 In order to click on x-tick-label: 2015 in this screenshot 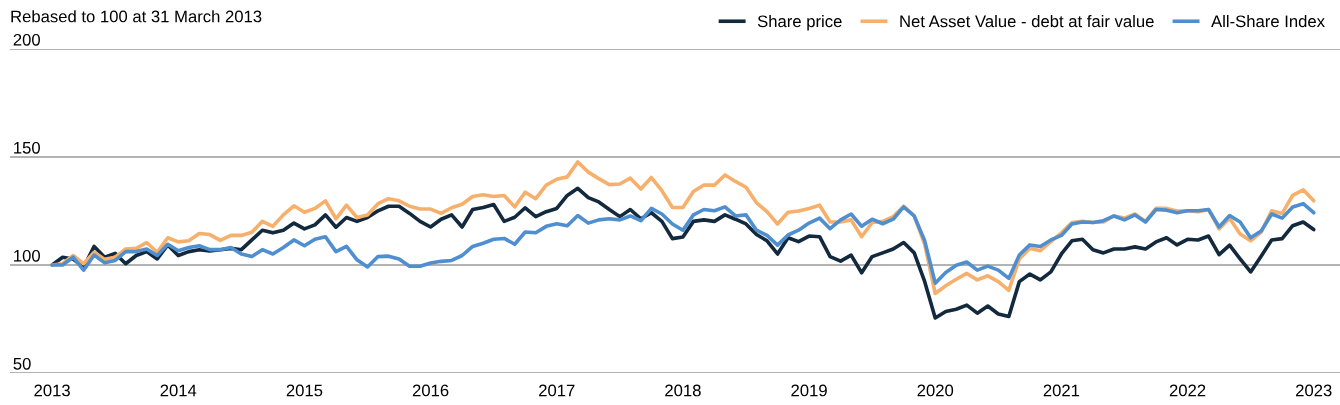, I will do `click(304, 390)`.